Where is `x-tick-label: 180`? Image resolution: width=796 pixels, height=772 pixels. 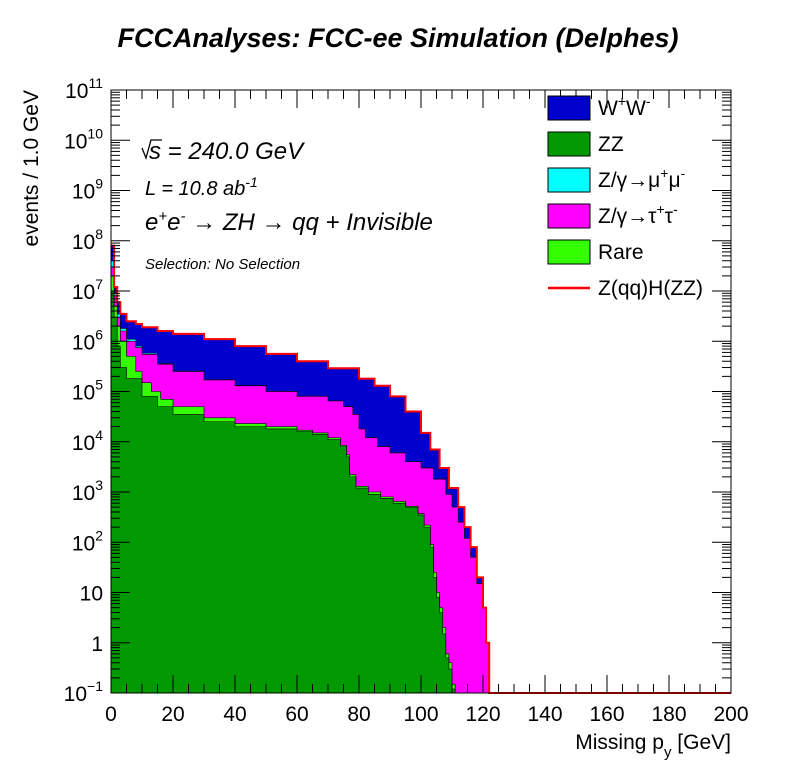
x-tick-label: 180 is located at coordinates (668, 714).